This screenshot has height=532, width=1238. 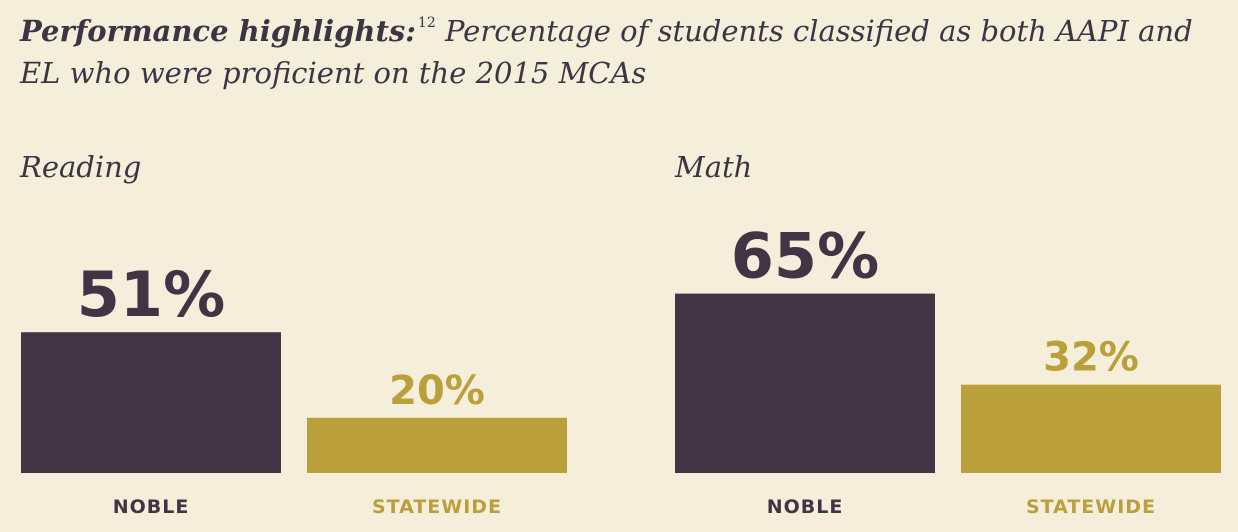 What do you see at coordinates (1091, 507) in the screenshot?
I see `math-statewide-category-label: STATEWIDE` at bounding box center [1091, 507].